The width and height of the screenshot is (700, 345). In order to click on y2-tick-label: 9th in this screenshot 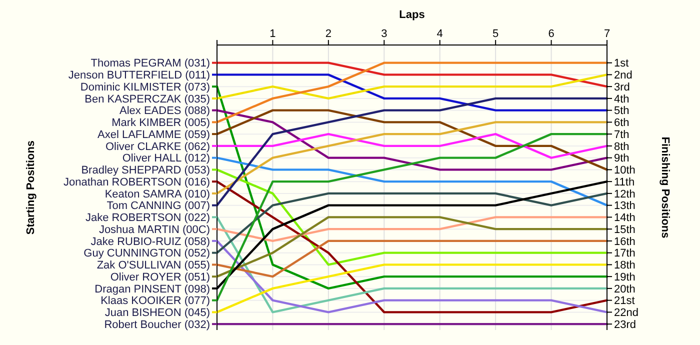, I will do `click(622, 158)`.